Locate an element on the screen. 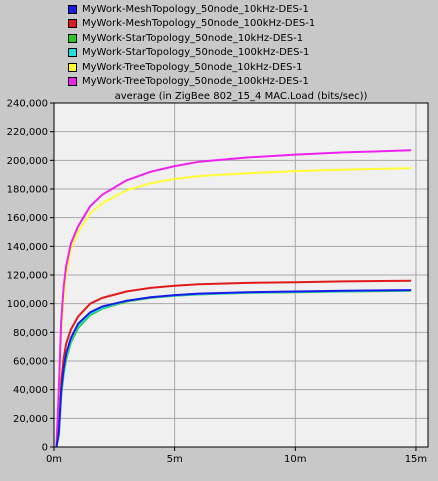 This screenshot has width=438, height=481. legend-item: MyWork-StarTopology_50node_100kHz-DES-1 is located at coordinates (191, 53).